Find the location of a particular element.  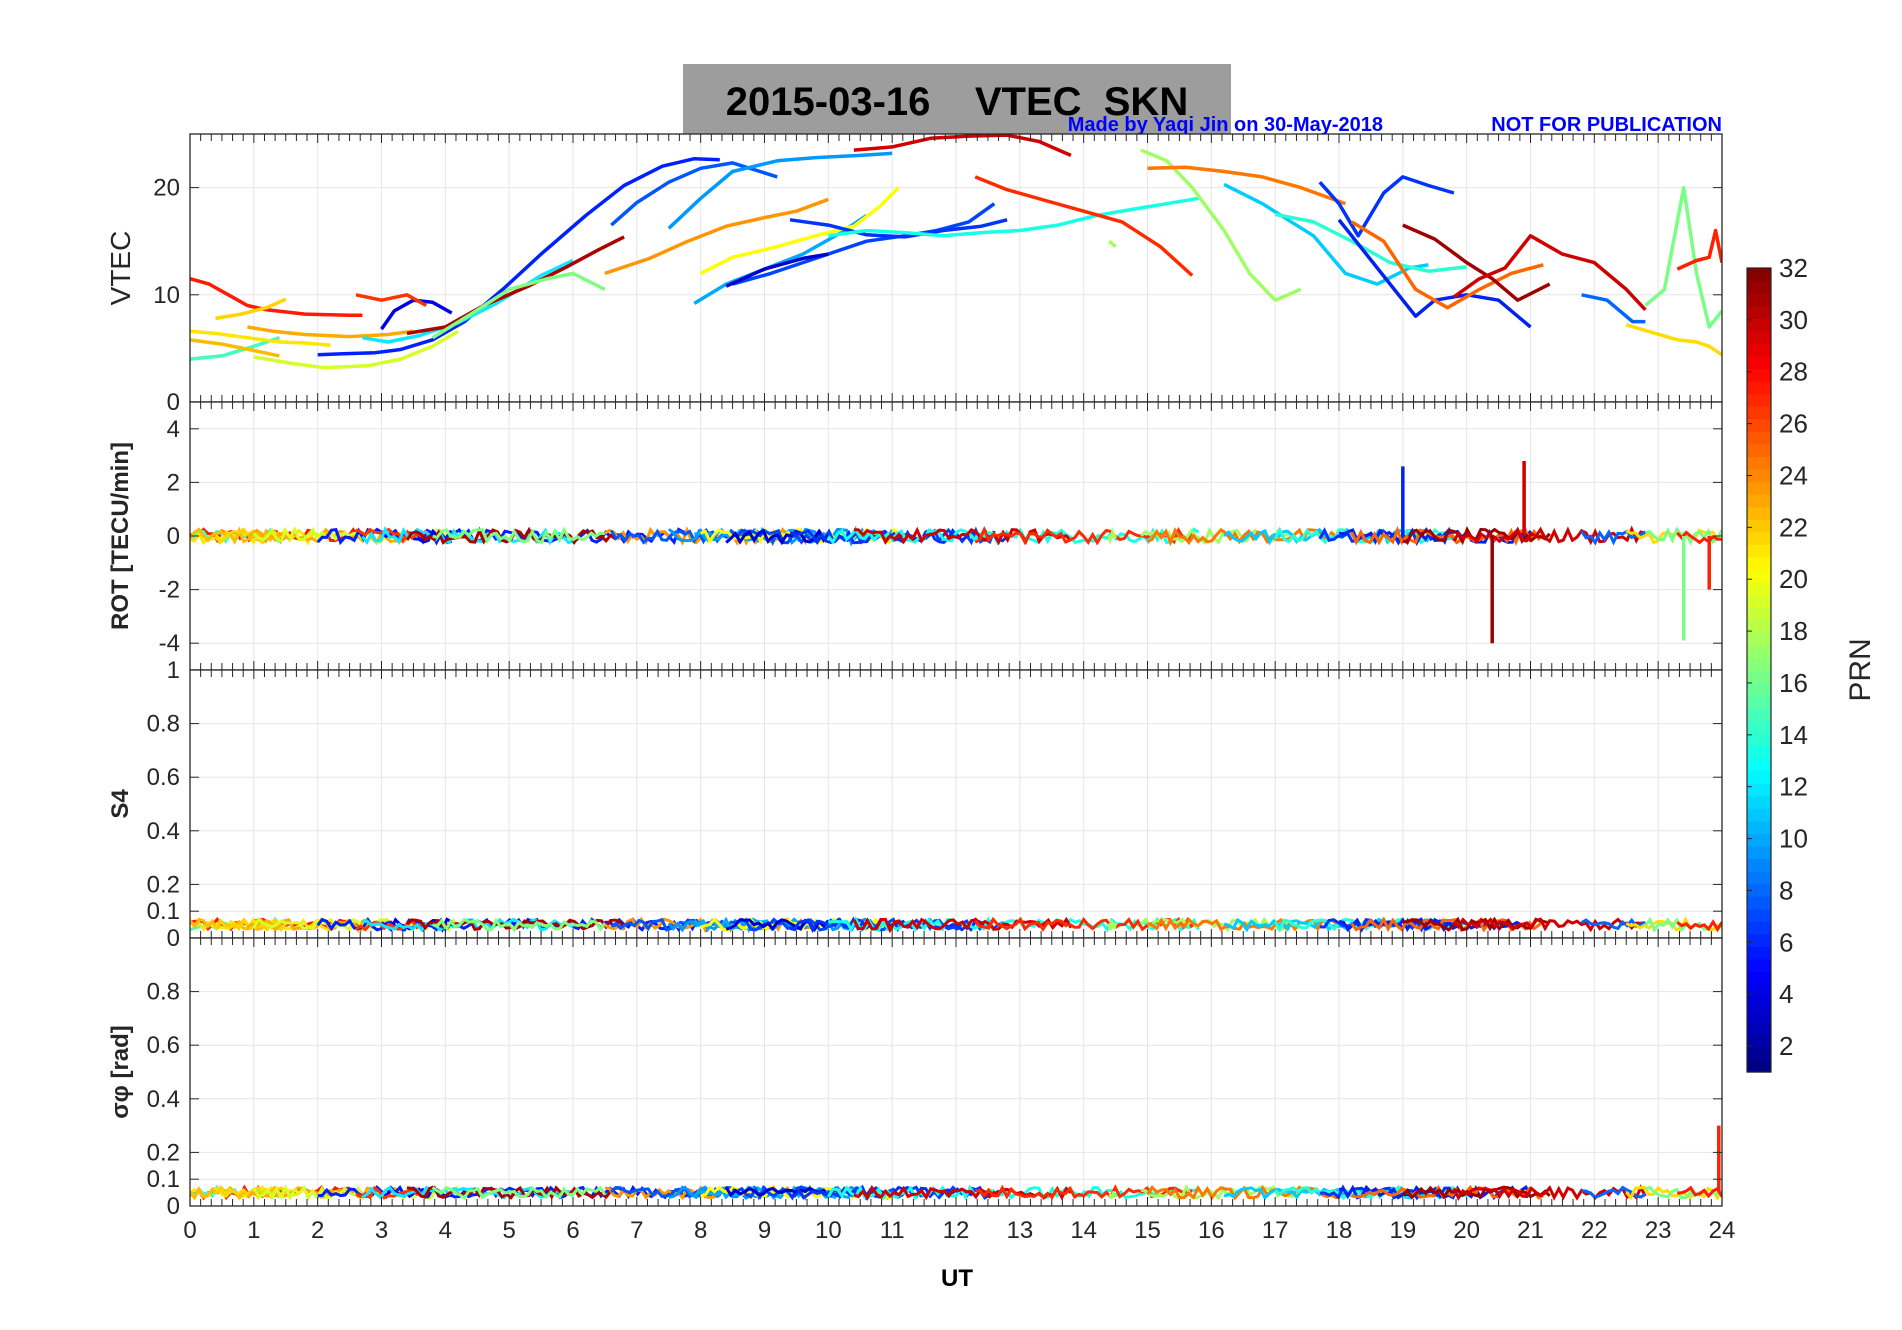

x-tick-label: 1 is located at coordinates (253, 1230).